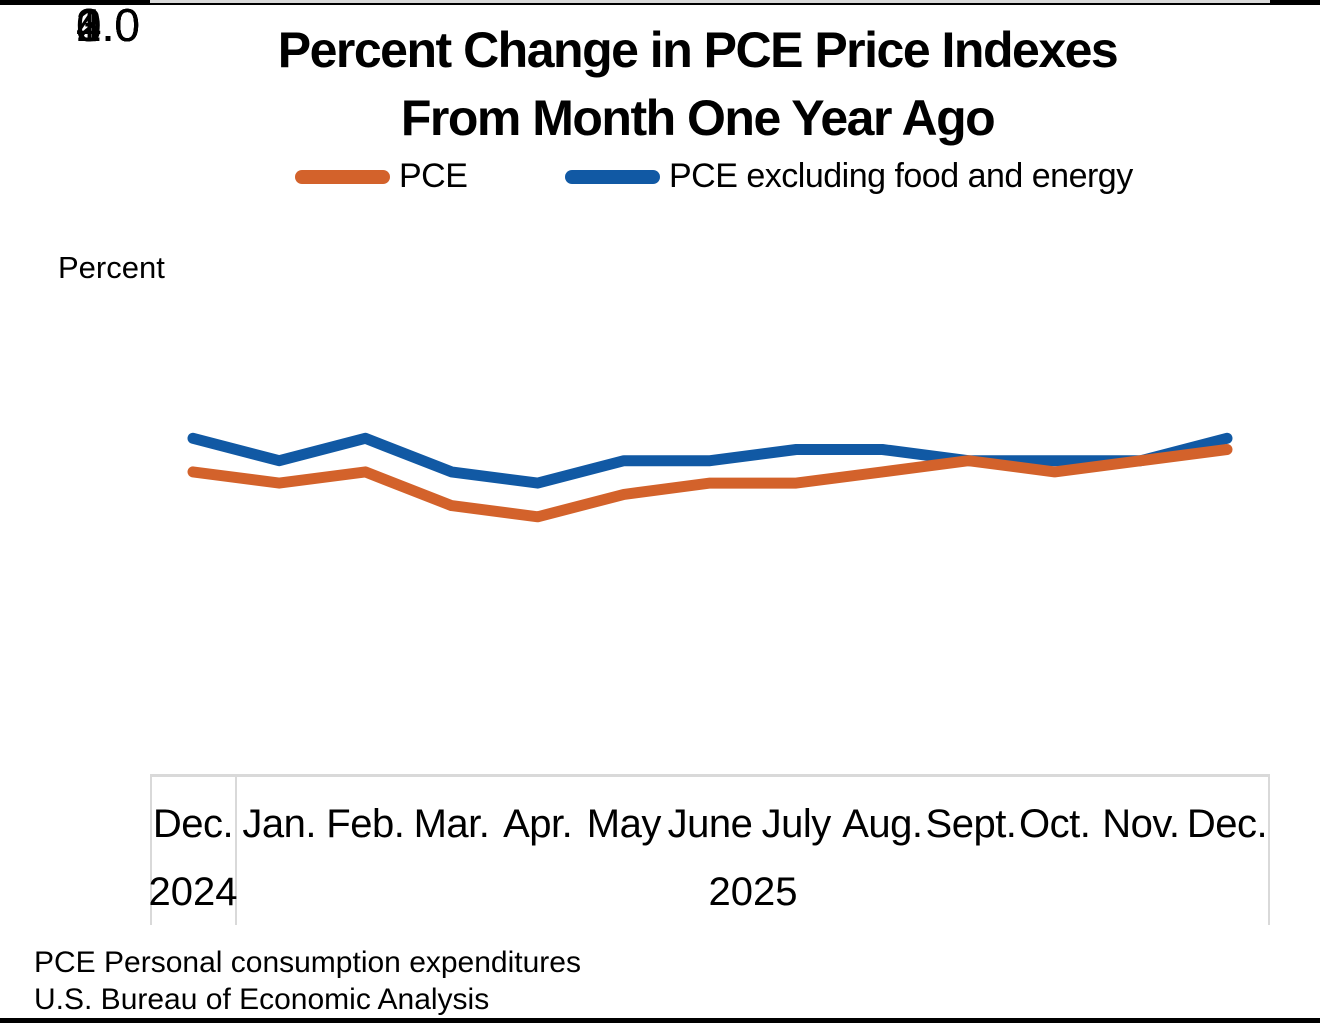 This screenshot has height=1024, width=1320. I want to click on y-tick-label: 1.0, so click(108, 25).